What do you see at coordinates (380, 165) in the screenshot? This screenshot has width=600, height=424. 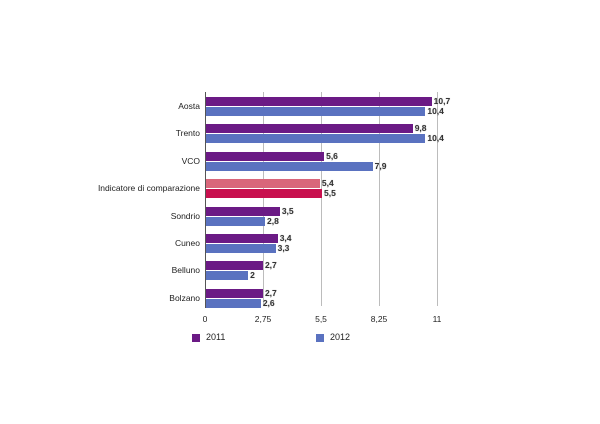 I see `value-label: 7,9` at bounding box center [380, 165].